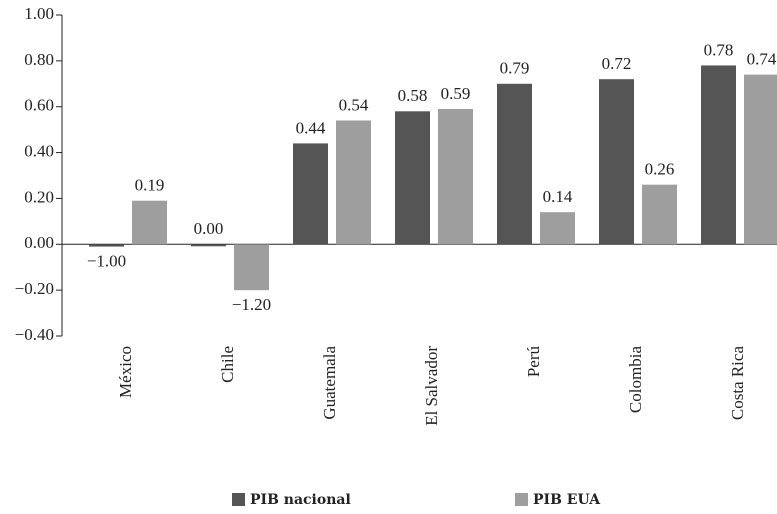 The height and width of the screenshot is (514, 777). I want to click on value-label: 0.79, so click(515, 68).